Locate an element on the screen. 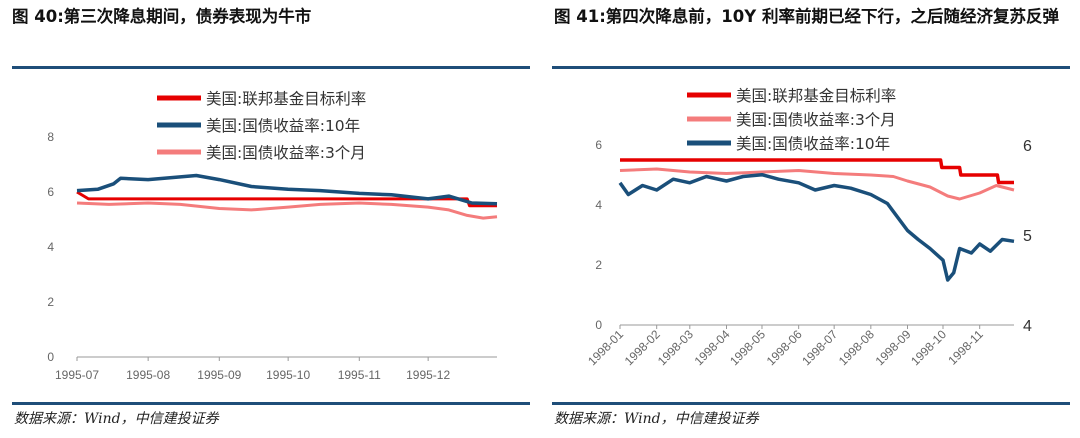  x-tick-label: 1998-04 is located at coordinates (712, 347).